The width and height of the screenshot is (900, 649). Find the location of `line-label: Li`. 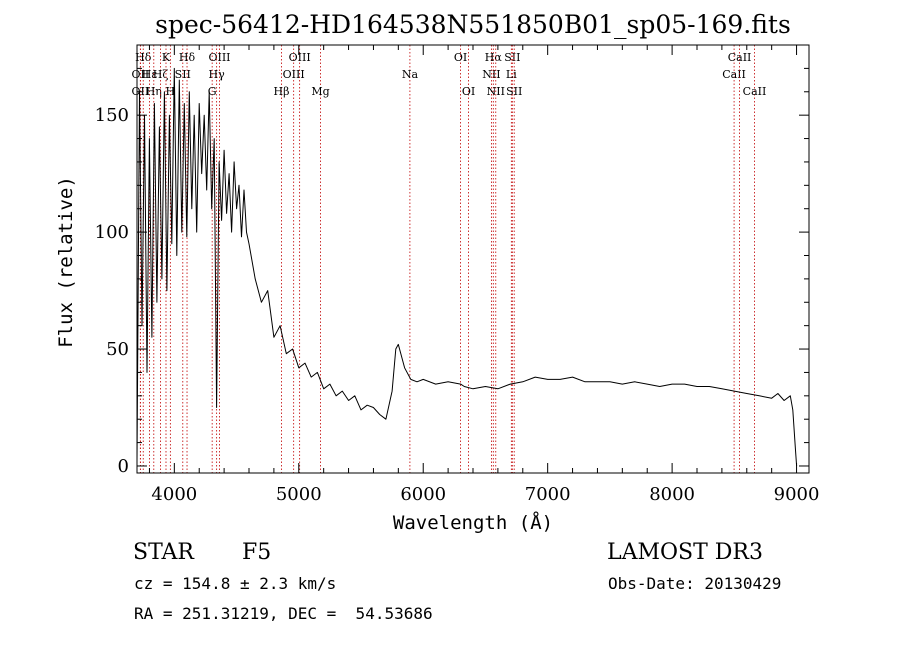

line-label: Li is located at coordinates (511, 74).